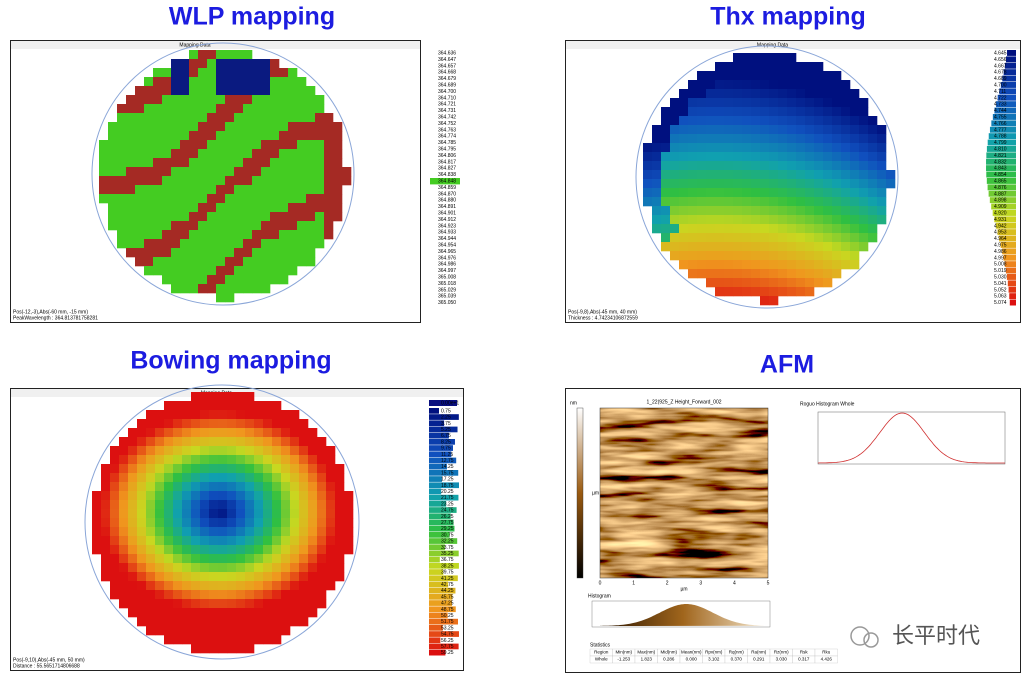  What do you see at coordinates (447, 591) in the screenshot?
I see `legend-label: 44.25` at bounding box center [447, 591].